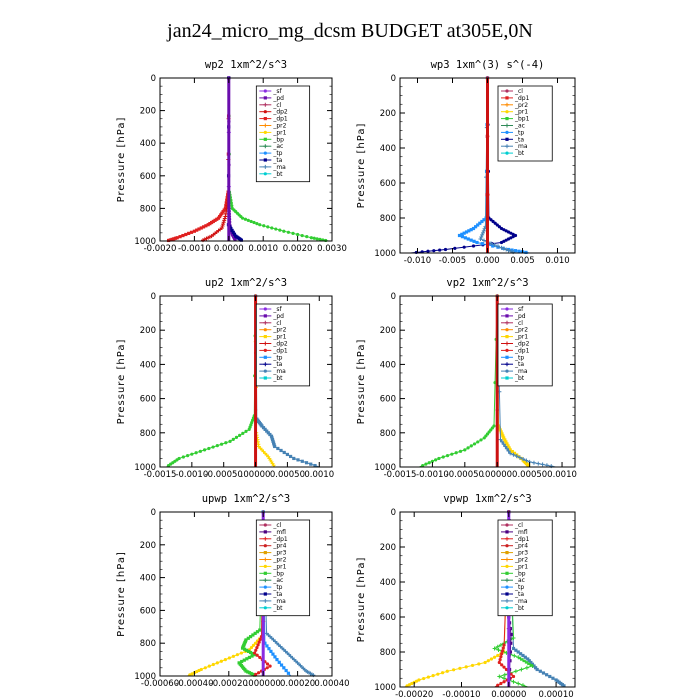  I want to click on legend-label: _bt, so click(519, 153).